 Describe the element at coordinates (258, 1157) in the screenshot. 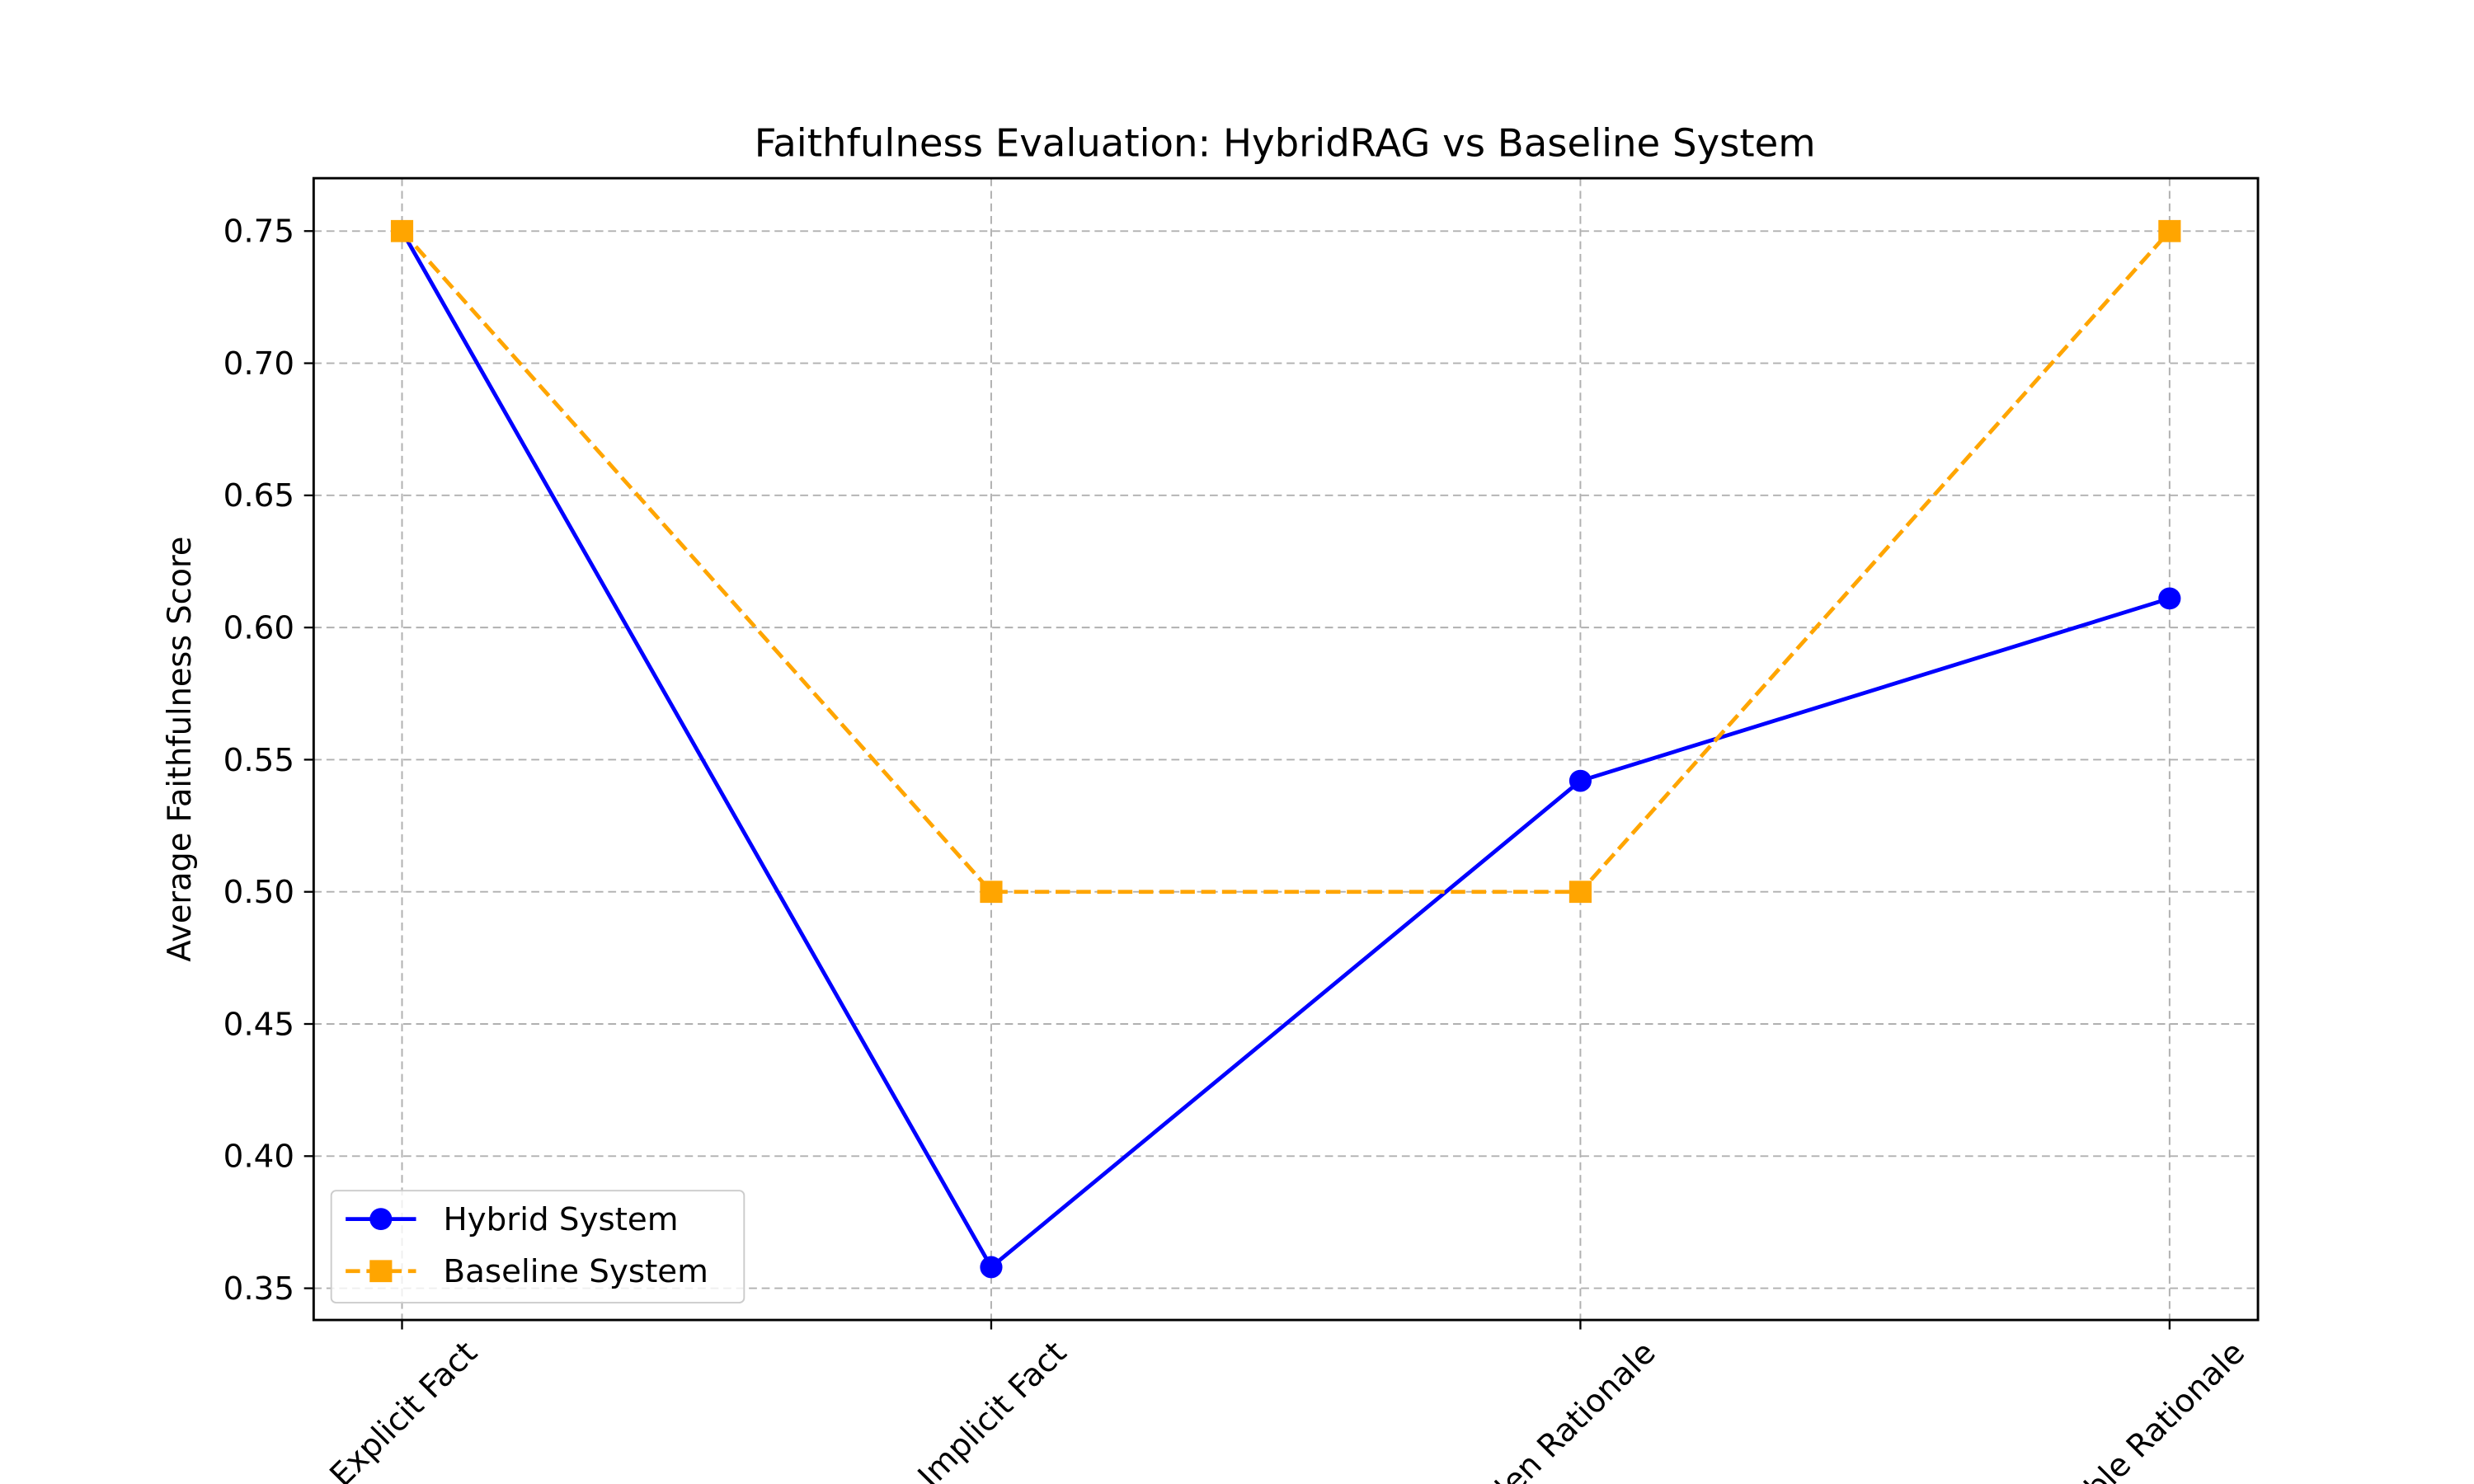

I see `y-tick-label: 0.40` at that location.